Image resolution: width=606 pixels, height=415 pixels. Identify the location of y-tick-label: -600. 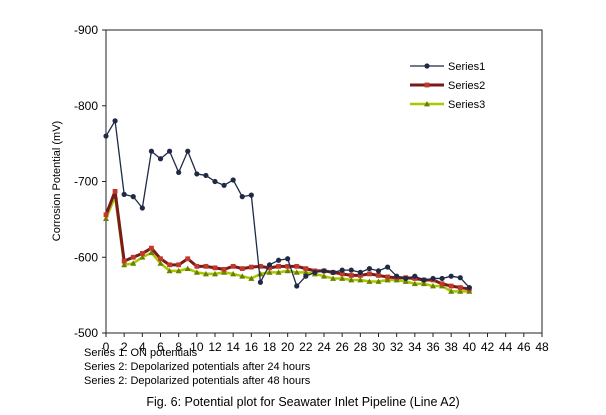
(86, 257).